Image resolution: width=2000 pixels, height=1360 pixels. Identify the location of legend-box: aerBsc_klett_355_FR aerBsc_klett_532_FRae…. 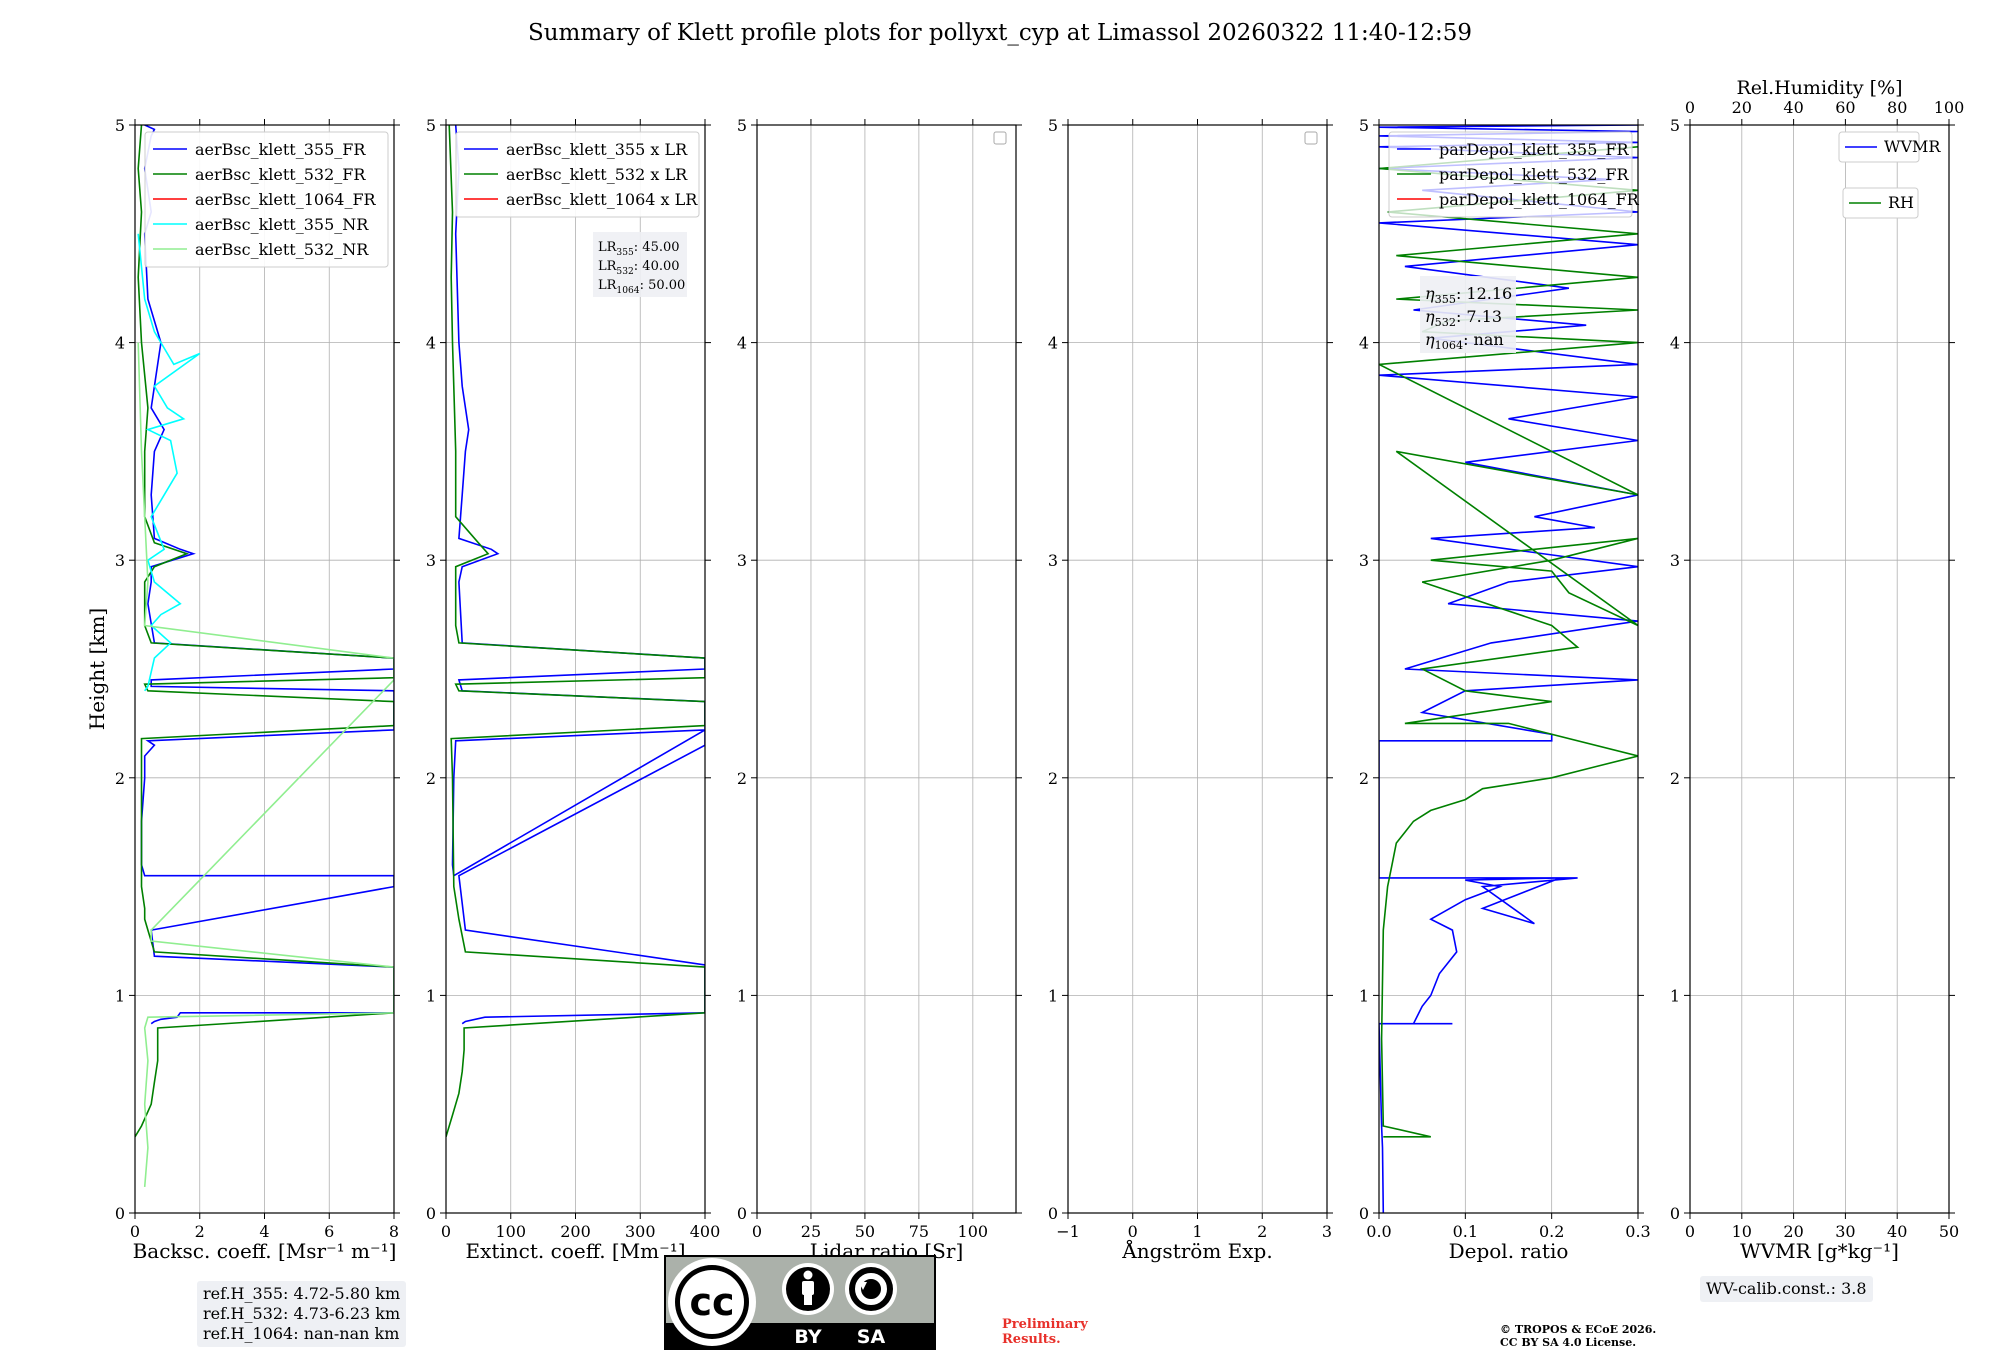
(266, 199).